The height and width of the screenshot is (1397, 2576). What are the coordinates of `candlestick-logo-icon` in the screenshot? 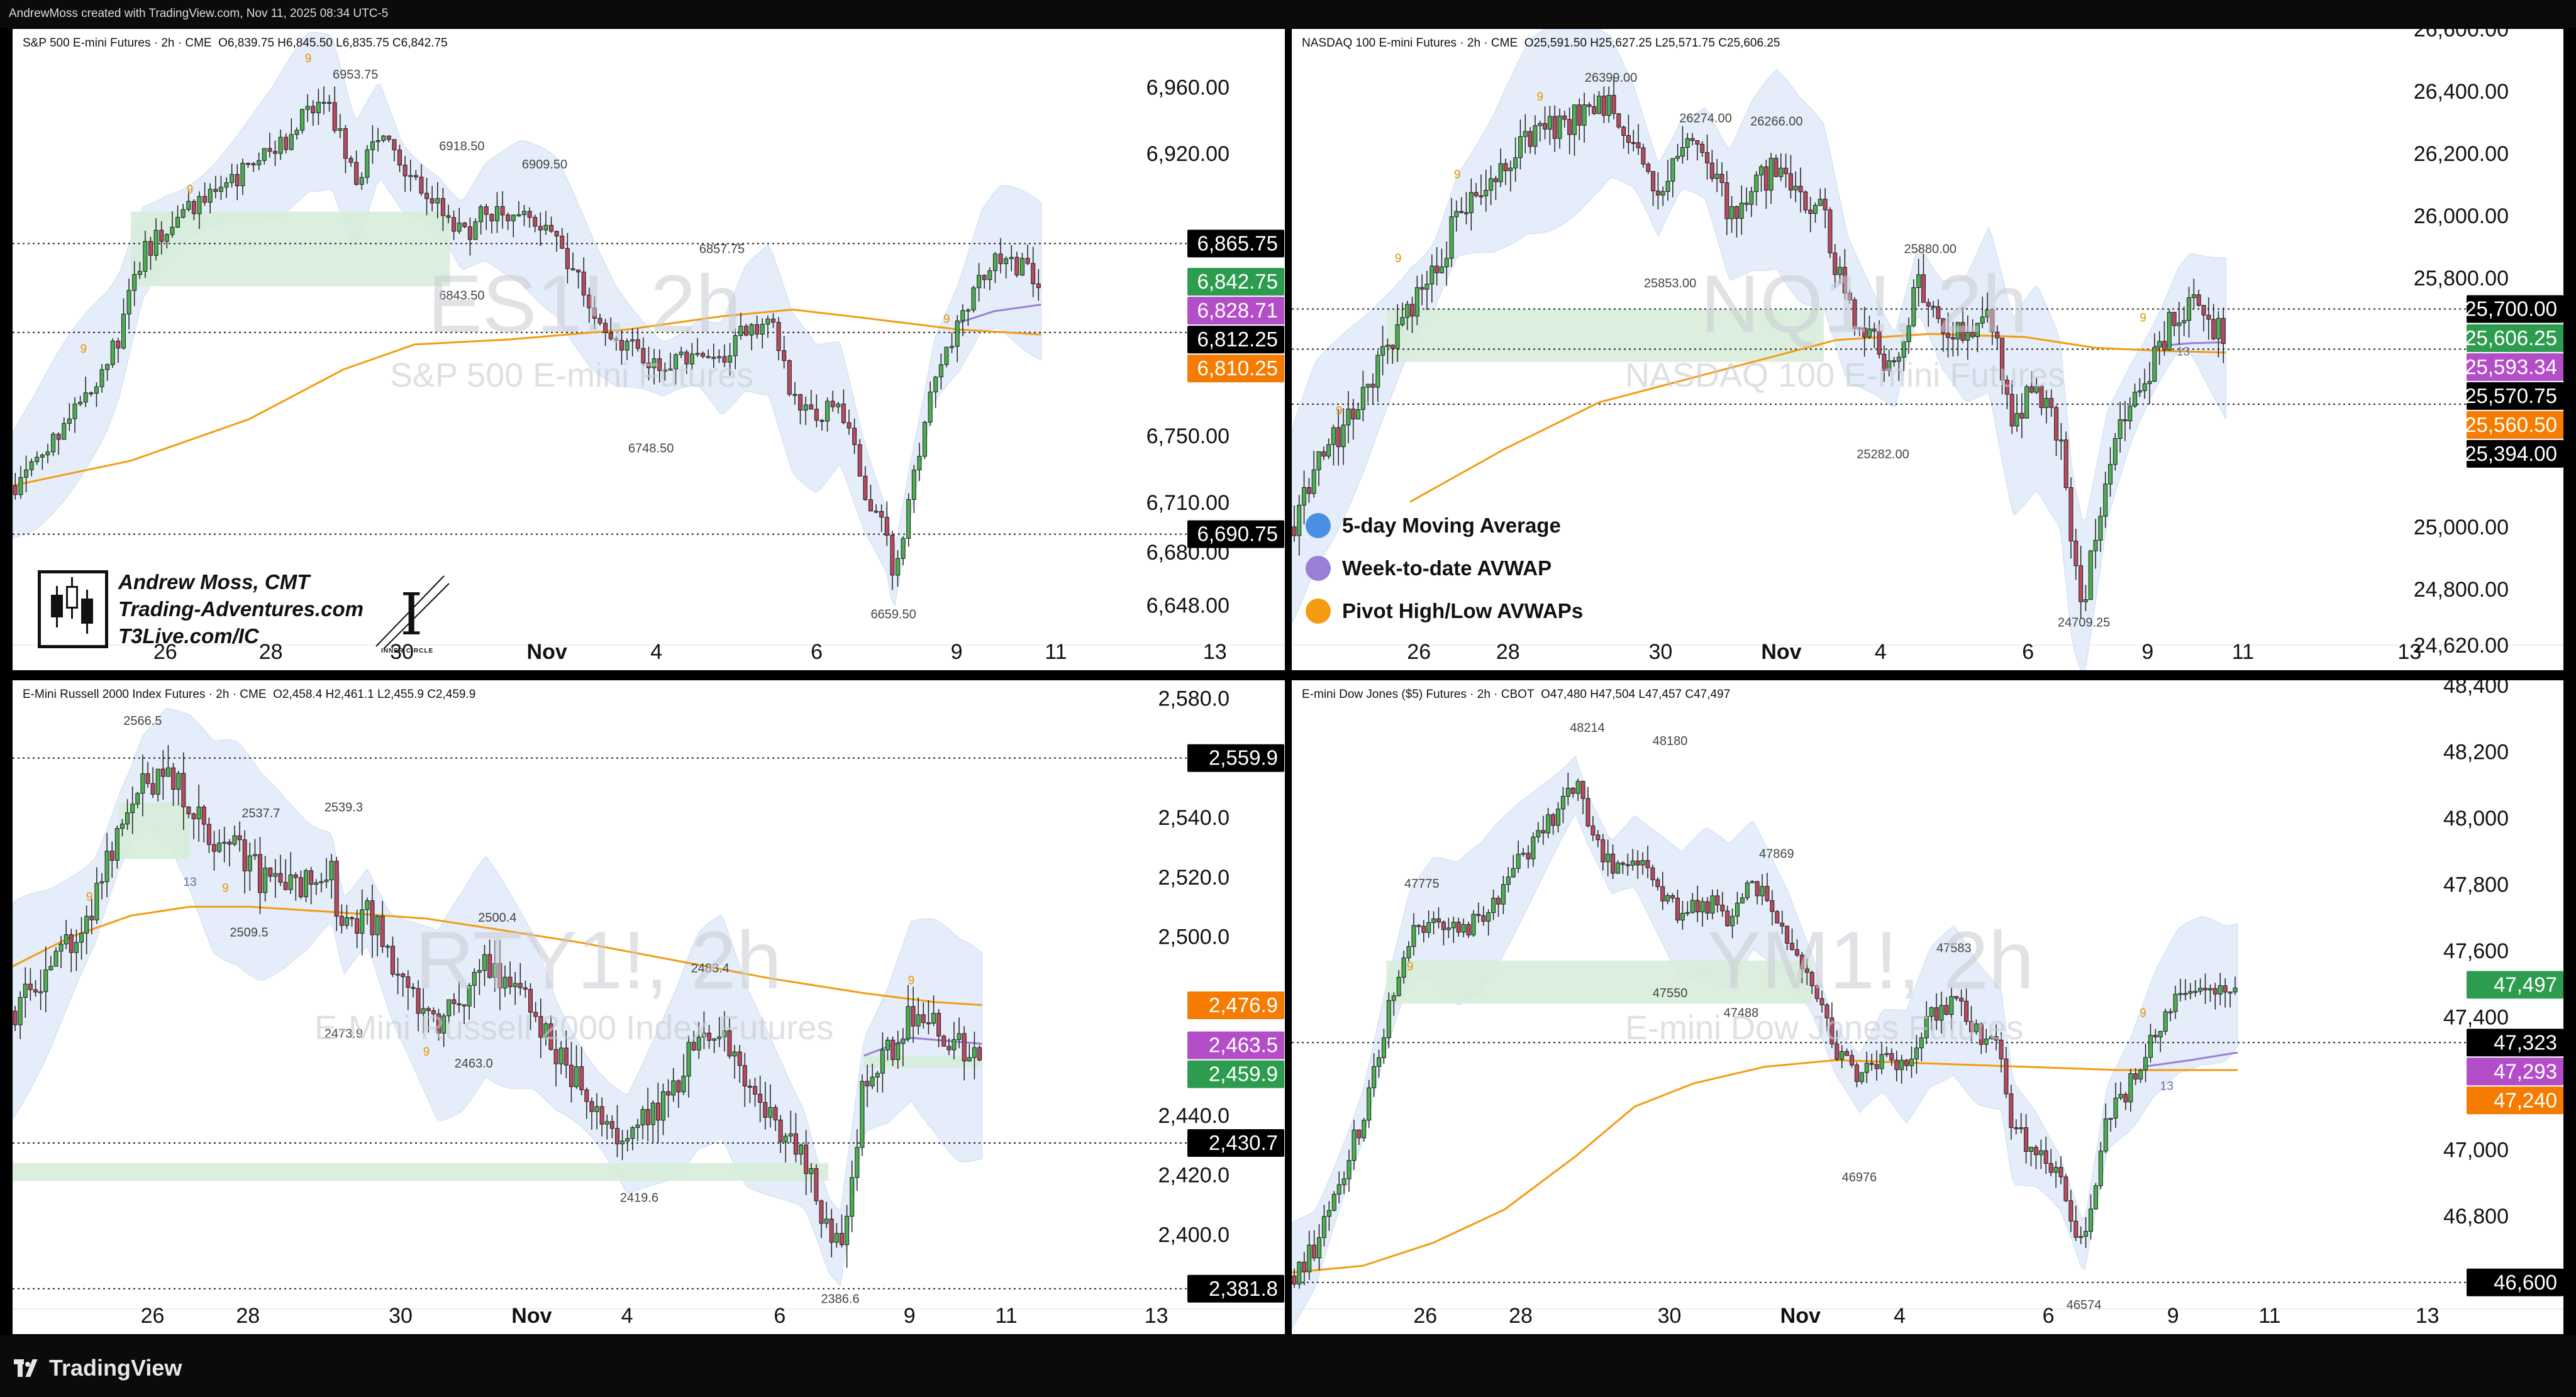 It's located at (73, 609).